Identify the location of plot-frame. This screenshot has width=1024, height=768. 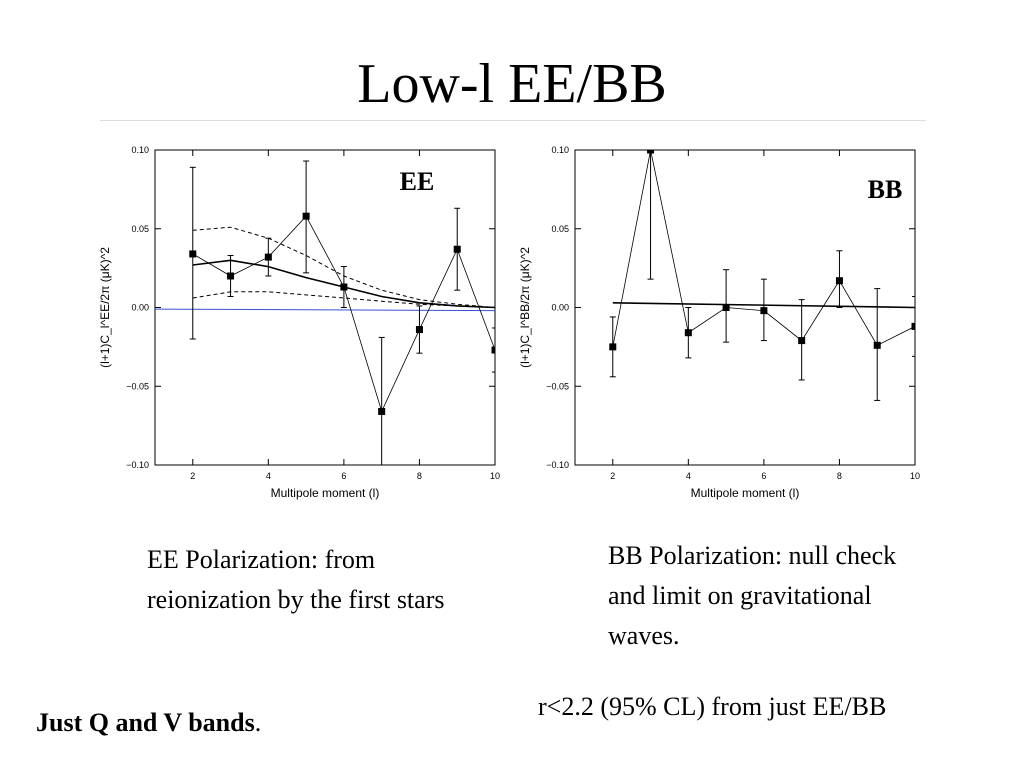
(325, 307).